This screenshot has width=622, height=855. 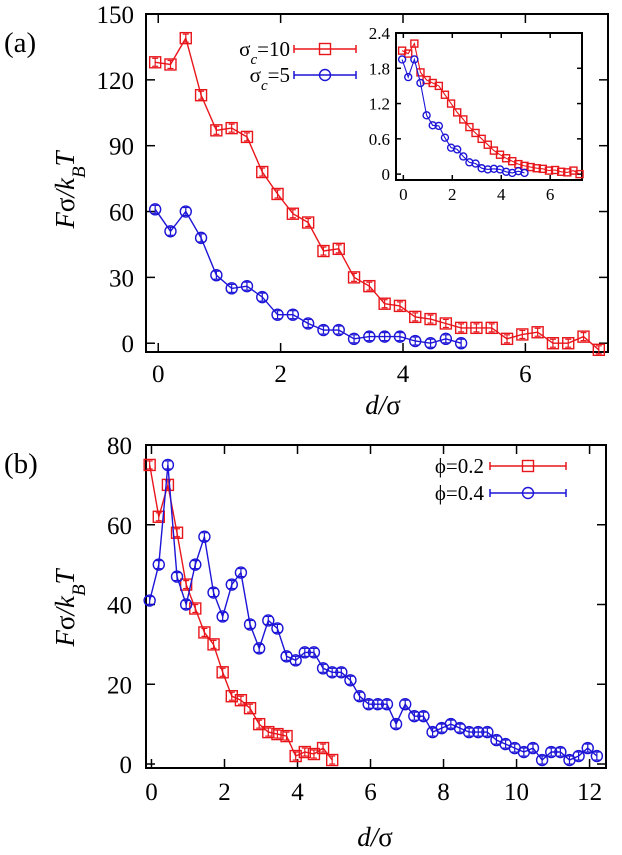 I want to click on panel-b-ylabel: Fσ/kBT, so click(x=70, y=607).